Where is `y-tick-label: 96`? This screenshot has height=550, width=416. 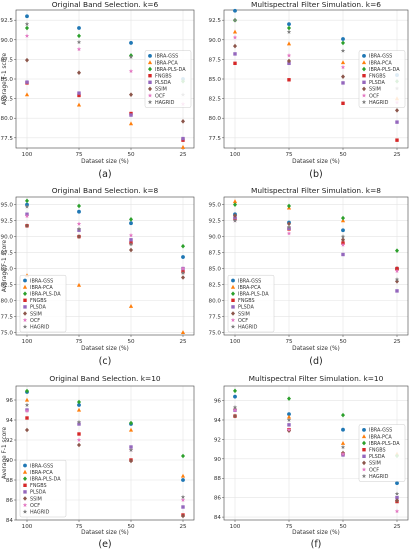 y-tick-label: 96 is located at coordinates (10, 401).